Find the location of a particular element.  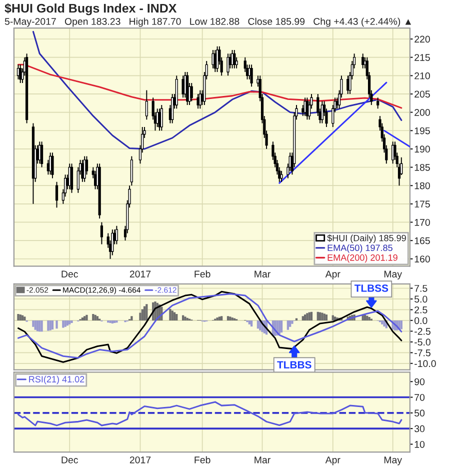

y-tick-label: 175 is located at coordinates (422, 204).